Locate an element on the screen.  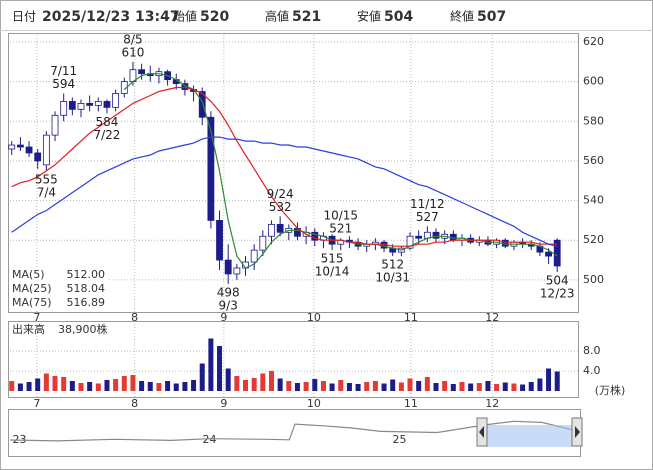
annotation-value: 594 is located at coordinates (63, 84).